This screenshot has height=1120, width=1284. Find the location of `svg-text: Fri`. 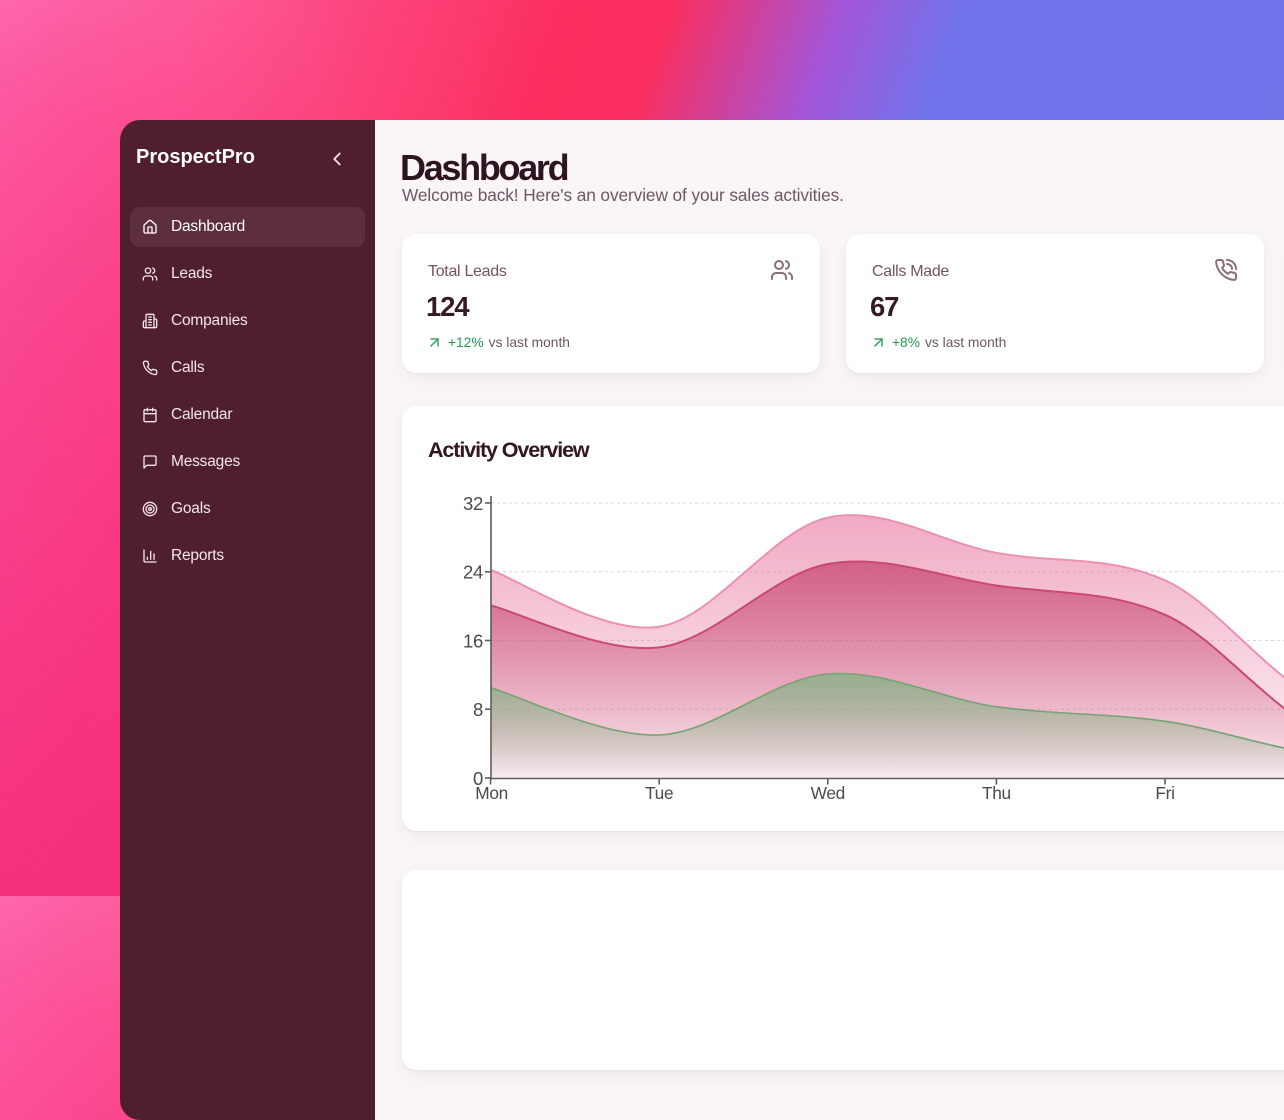

svg-text: Fri is located at coordinates (1164, 793).